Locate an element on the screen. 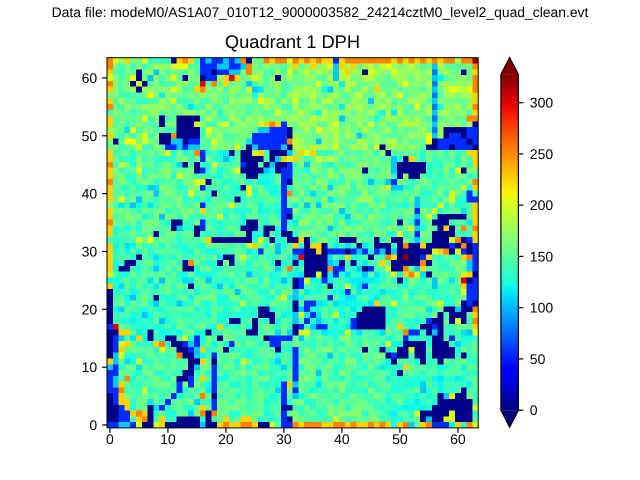 The image size is (640, 480). svg-text: 300 is located at coordinates (542, 103).